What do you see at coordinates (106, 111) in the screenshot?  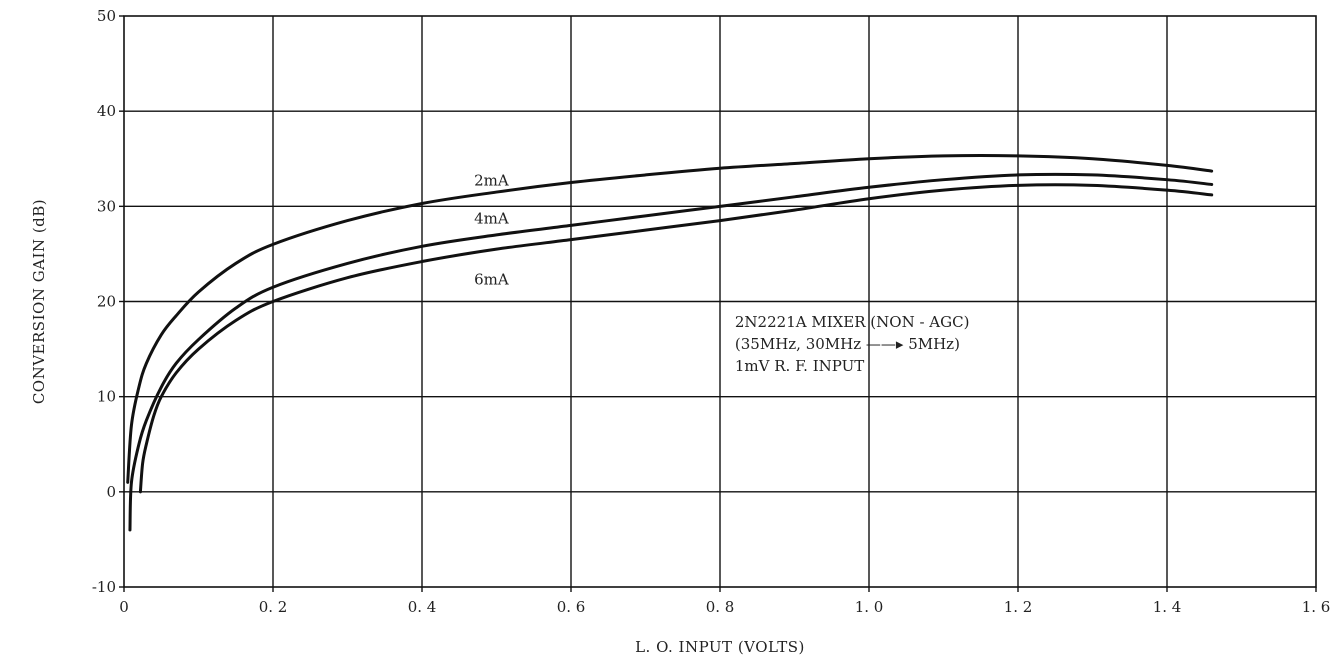 I see `y-tick-label: 40` at bounding box center [106, 111].